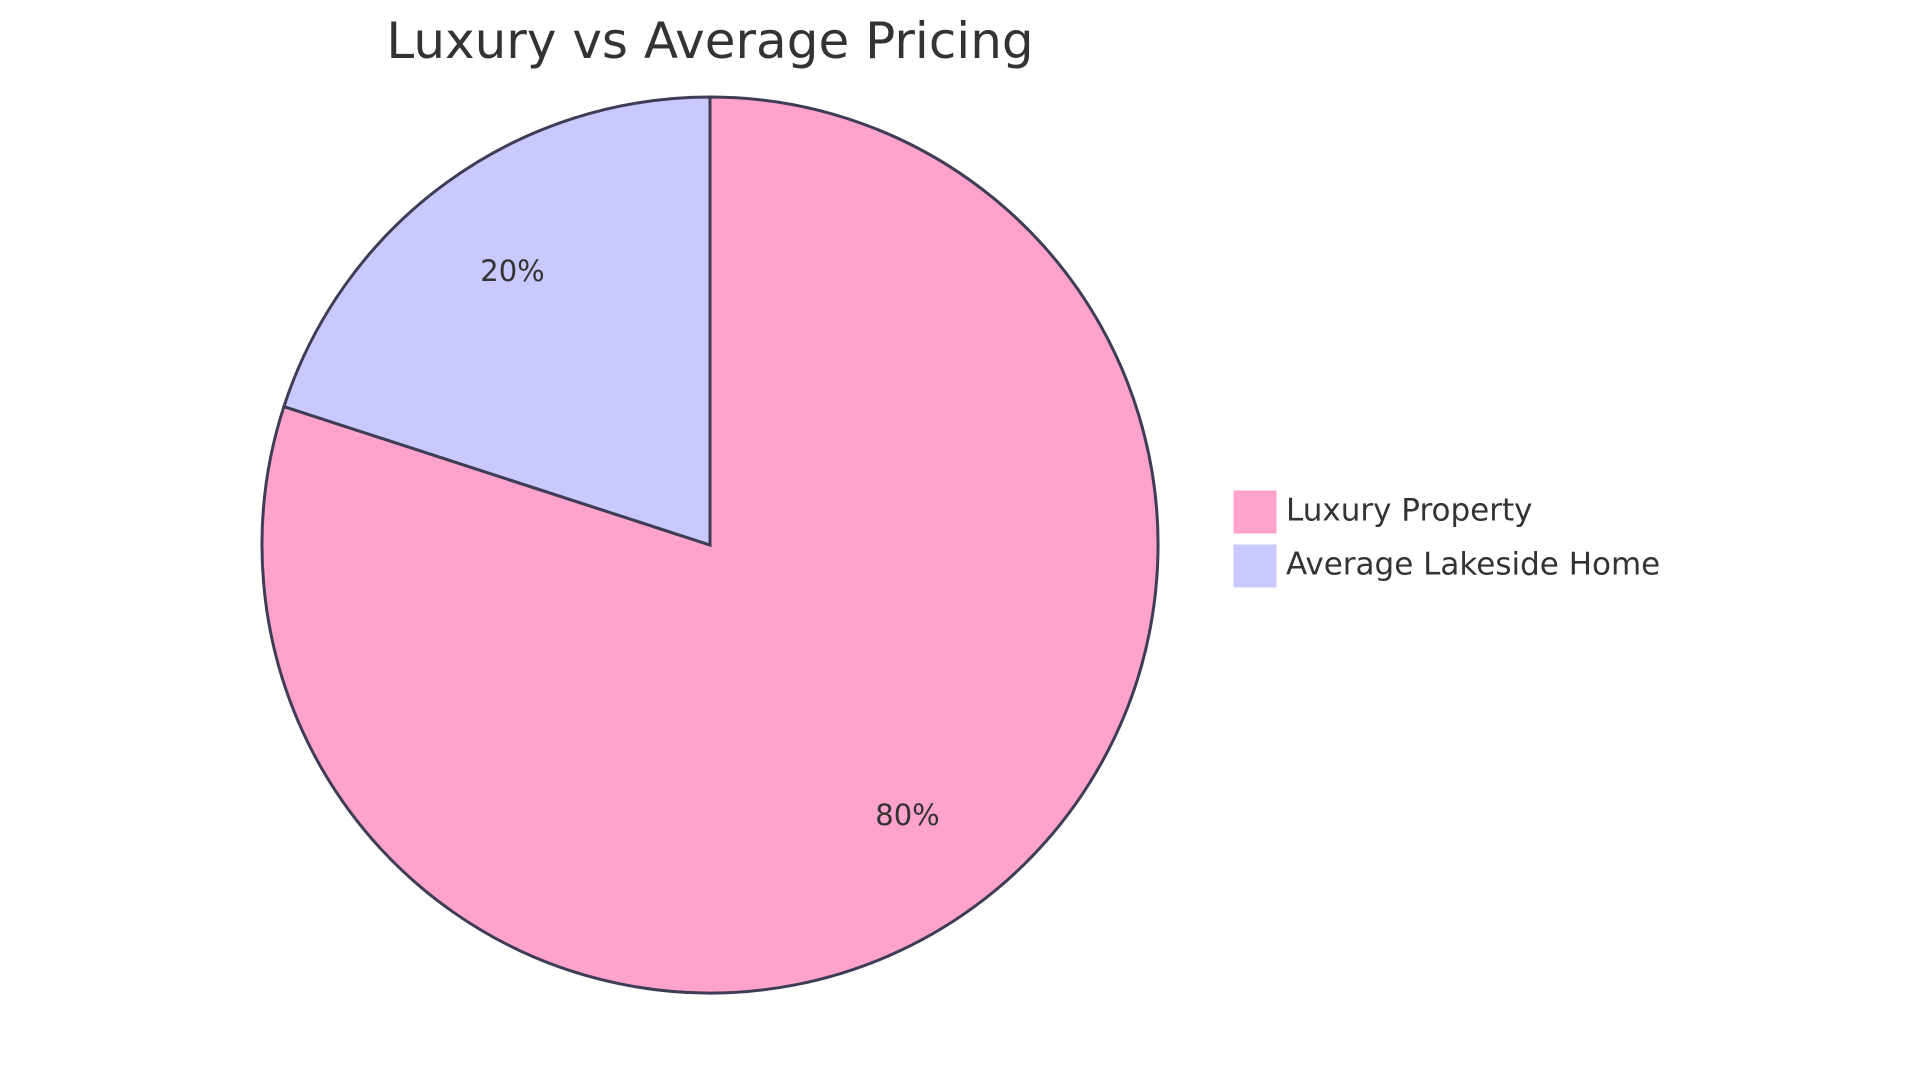  I want to click on legend-label-luxury-property: Luxury Property, so click(1409, 511).